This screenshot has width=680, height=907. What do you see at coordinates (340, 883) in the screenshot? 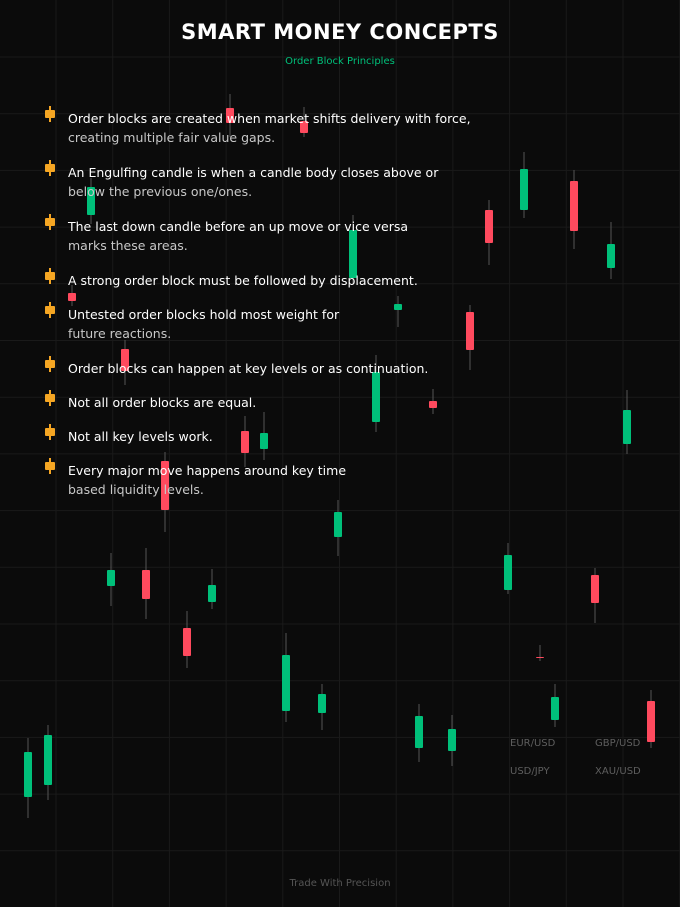
I see `footer-tagline: Trade With Precision` at bounding box center [340, 883].